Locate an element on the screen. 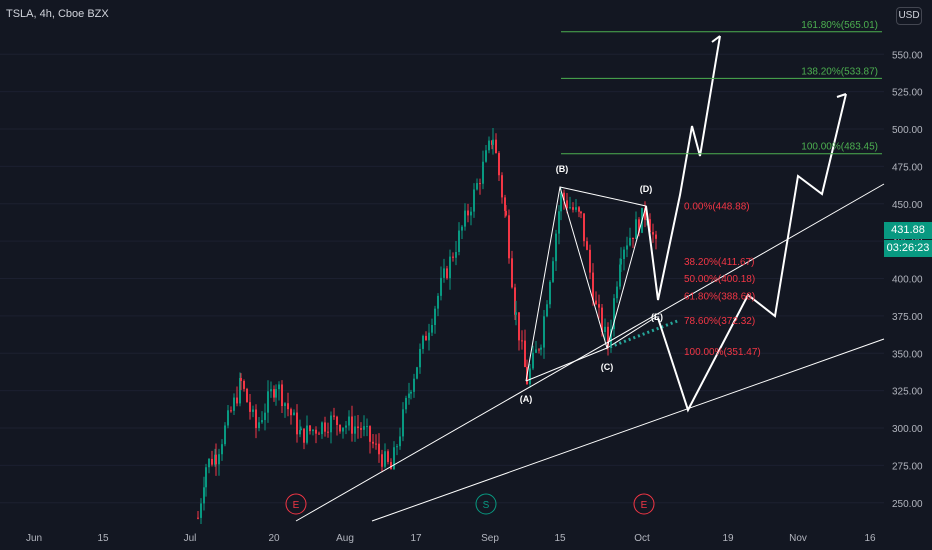  triangle-base is located at coordinates (591, 349).